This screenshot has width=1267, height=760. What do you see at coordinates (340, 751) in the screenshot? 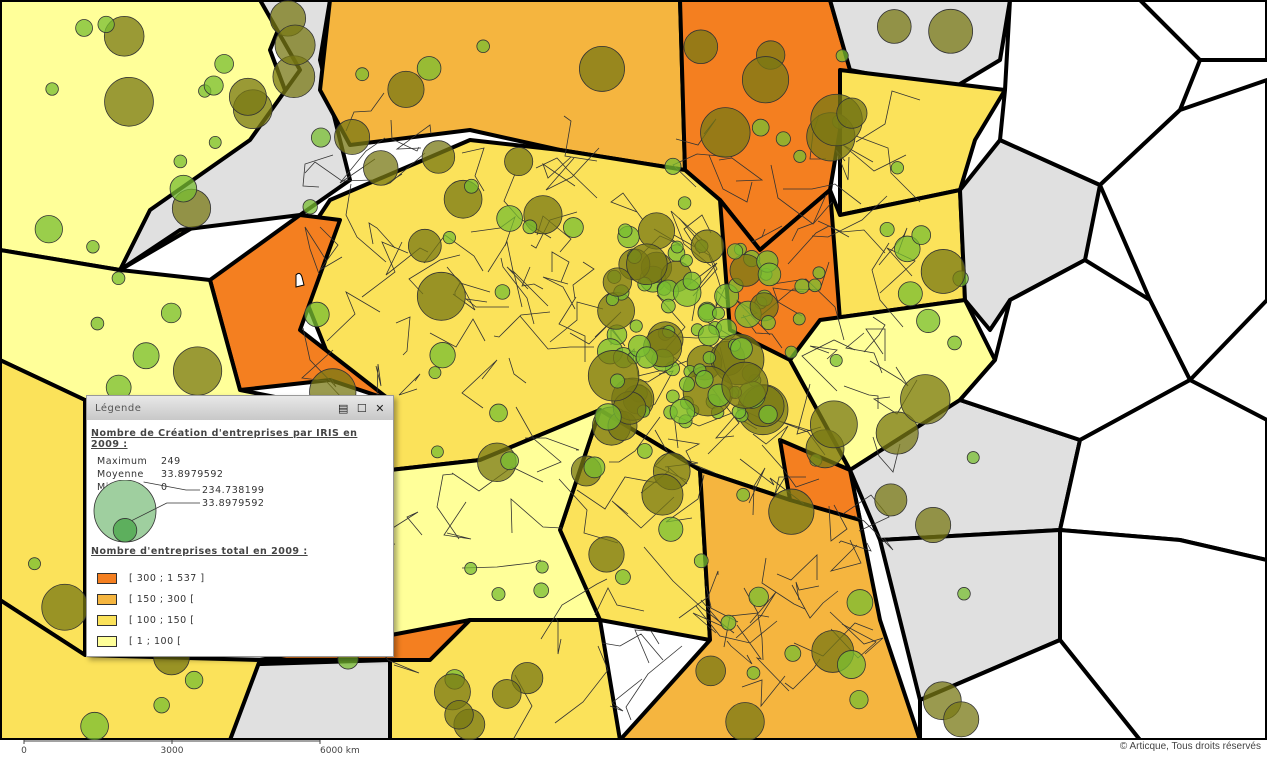
I see `scale-label: 6000 km` at bounding box center [340, 751].